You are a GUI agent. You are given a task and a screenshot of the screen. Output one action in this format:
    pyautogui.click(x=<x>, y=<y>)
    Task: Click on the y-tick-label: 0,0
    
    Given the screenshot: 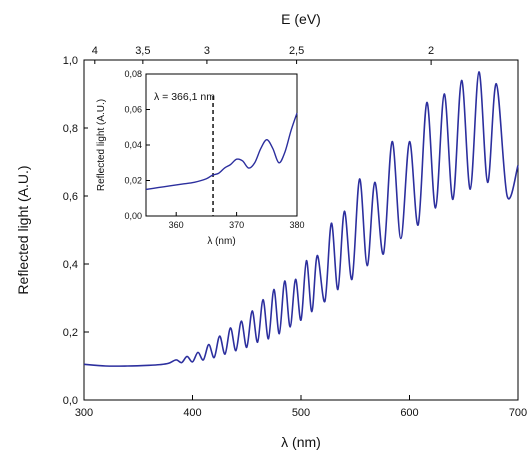 What is the action you would take?
    pyautogui.click(x=70, y=401)
    